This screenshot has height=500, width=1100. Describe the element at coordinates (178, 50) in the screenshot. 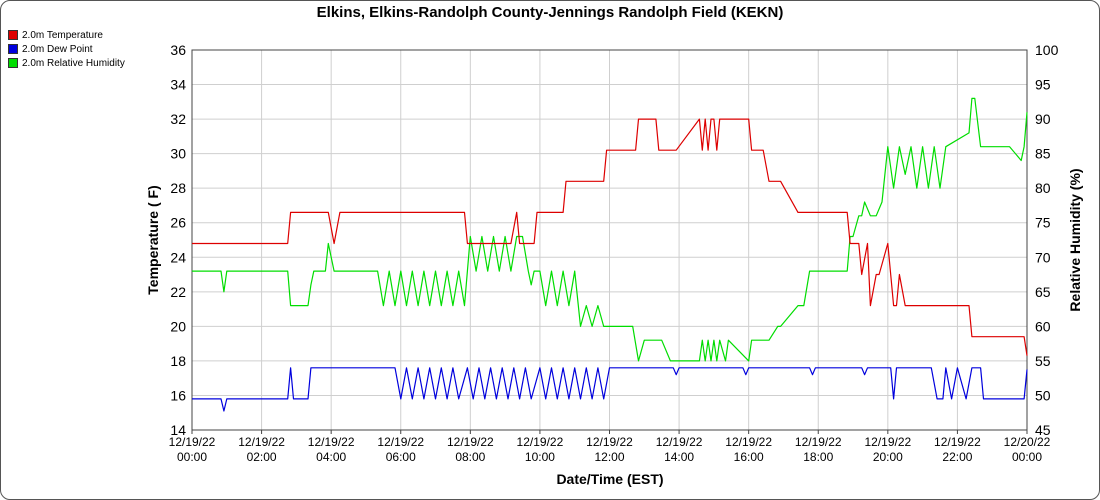

I see `y-tick-label: 36` at that location.